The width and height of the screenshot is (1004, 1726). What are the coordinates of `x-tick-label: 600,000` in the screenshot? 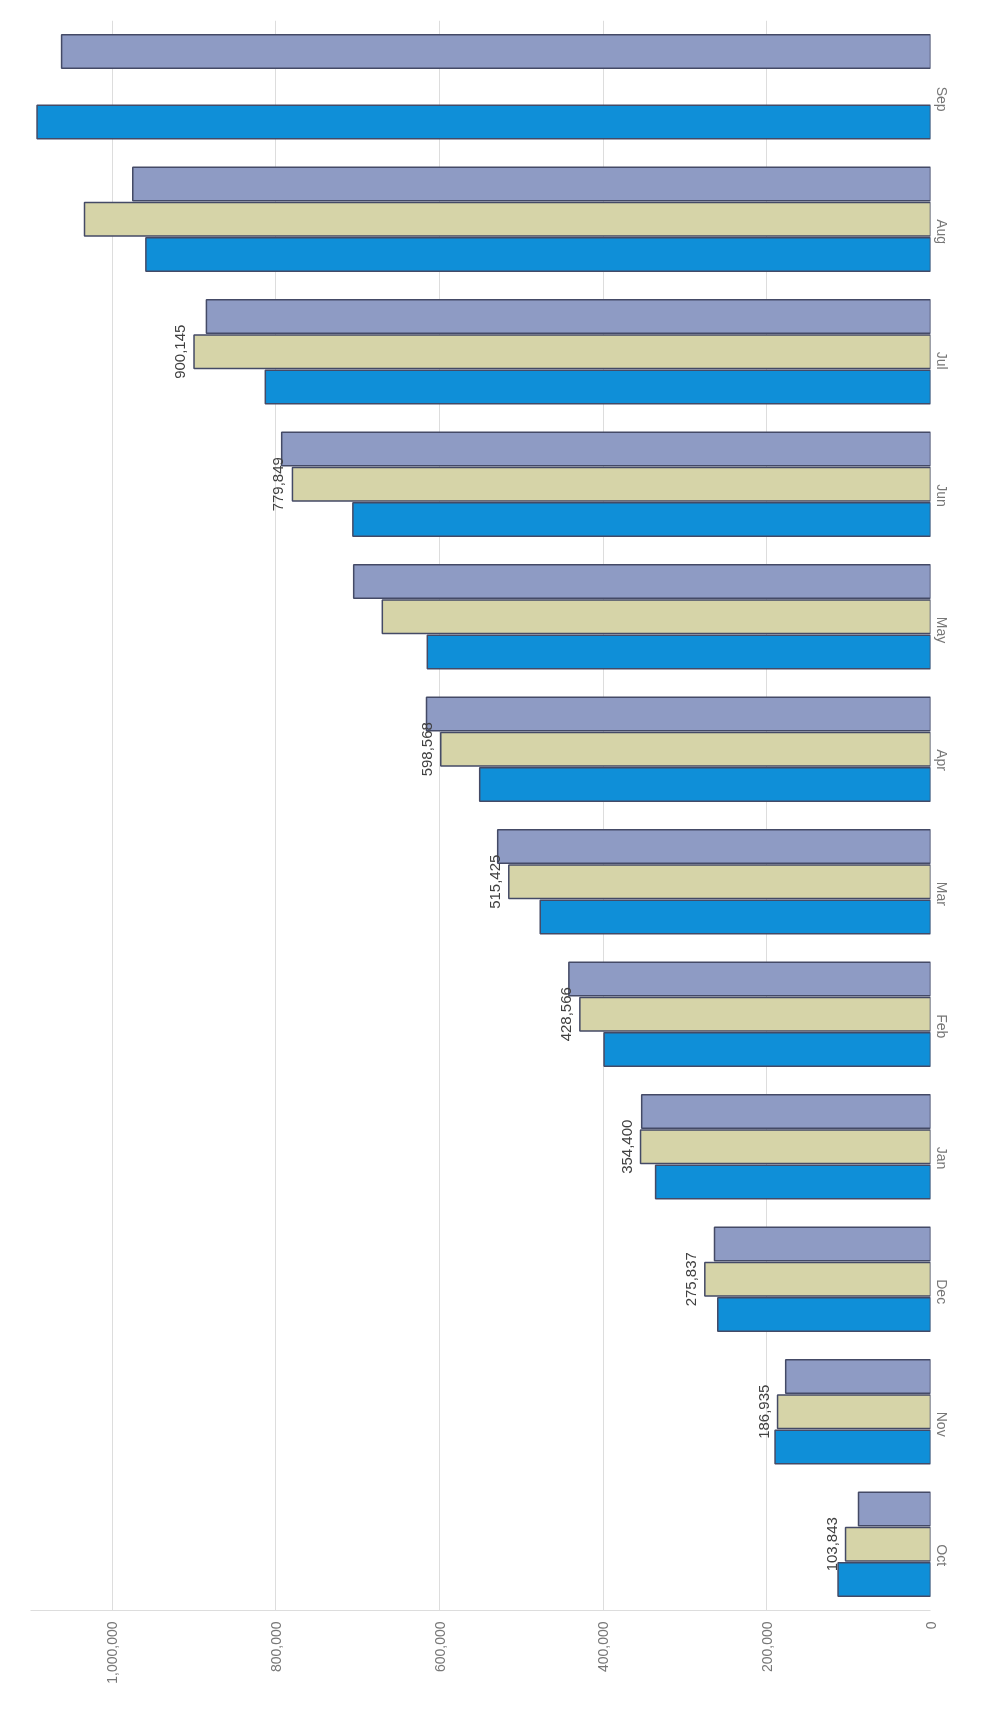 It's located at (439, 1647).